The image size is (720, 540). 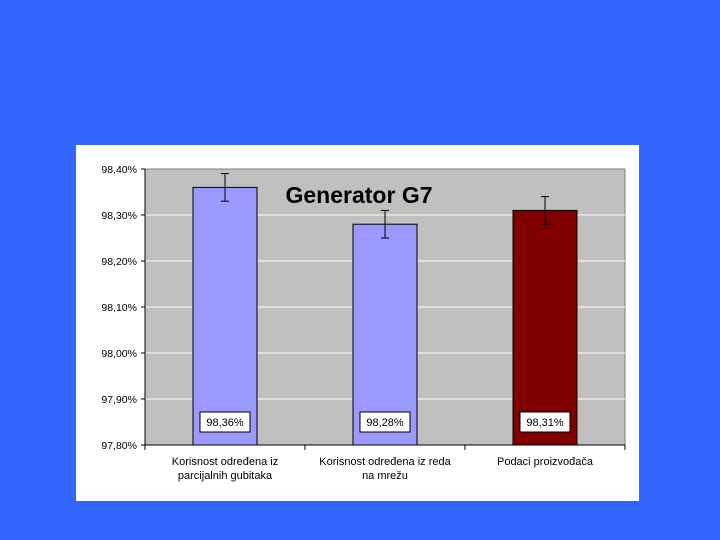 I want to click on chart-title: Generator G7, so click(x=359, y=195).